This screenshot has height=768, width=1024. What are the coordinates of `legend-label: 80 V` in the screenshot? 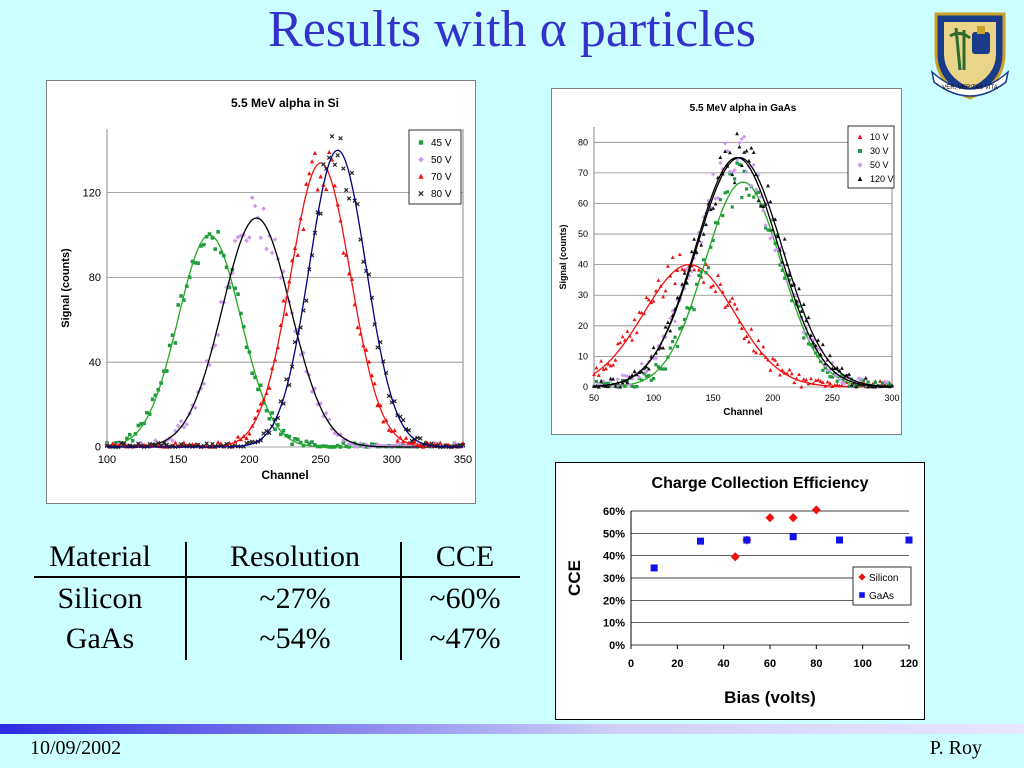 It's located at (441, 194).